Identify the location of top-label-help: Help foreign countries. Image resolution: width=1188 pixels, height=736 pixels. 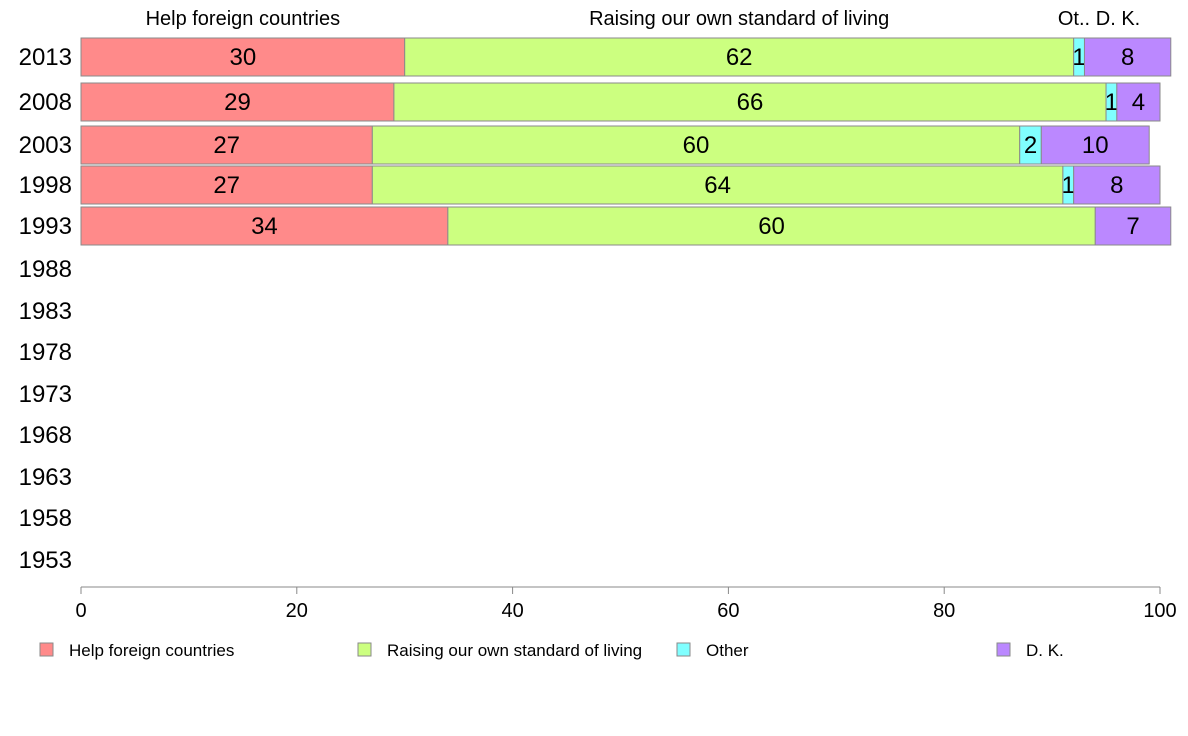
(243, 19).